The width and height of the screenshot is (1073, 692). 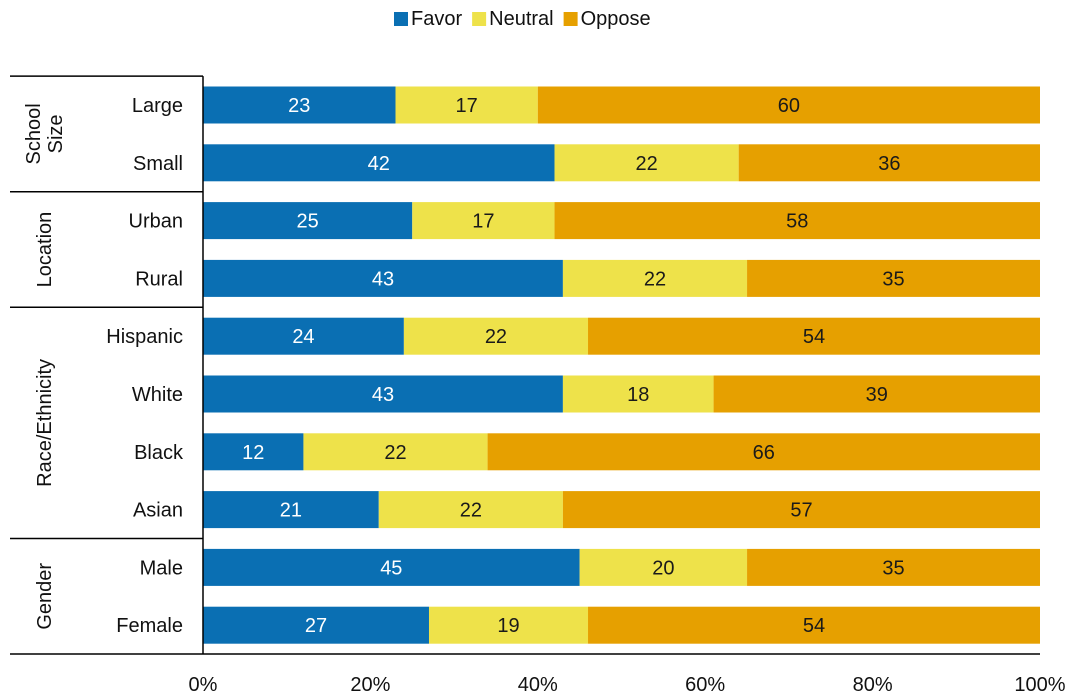 I want to click on x-tick-label-20: 20%, so click(x=370, y=683).